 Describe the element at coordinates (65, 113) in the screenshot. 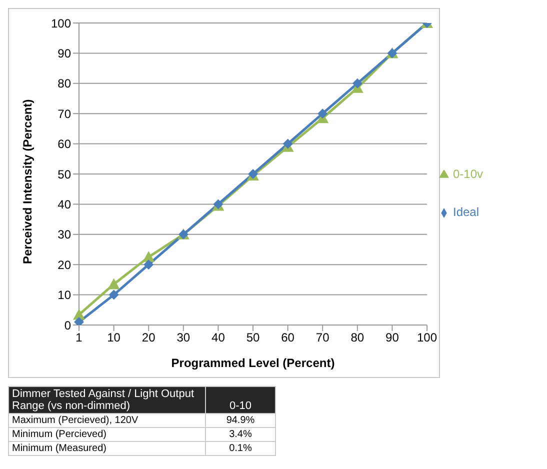

I see `y-tick-label: 70` at that location.